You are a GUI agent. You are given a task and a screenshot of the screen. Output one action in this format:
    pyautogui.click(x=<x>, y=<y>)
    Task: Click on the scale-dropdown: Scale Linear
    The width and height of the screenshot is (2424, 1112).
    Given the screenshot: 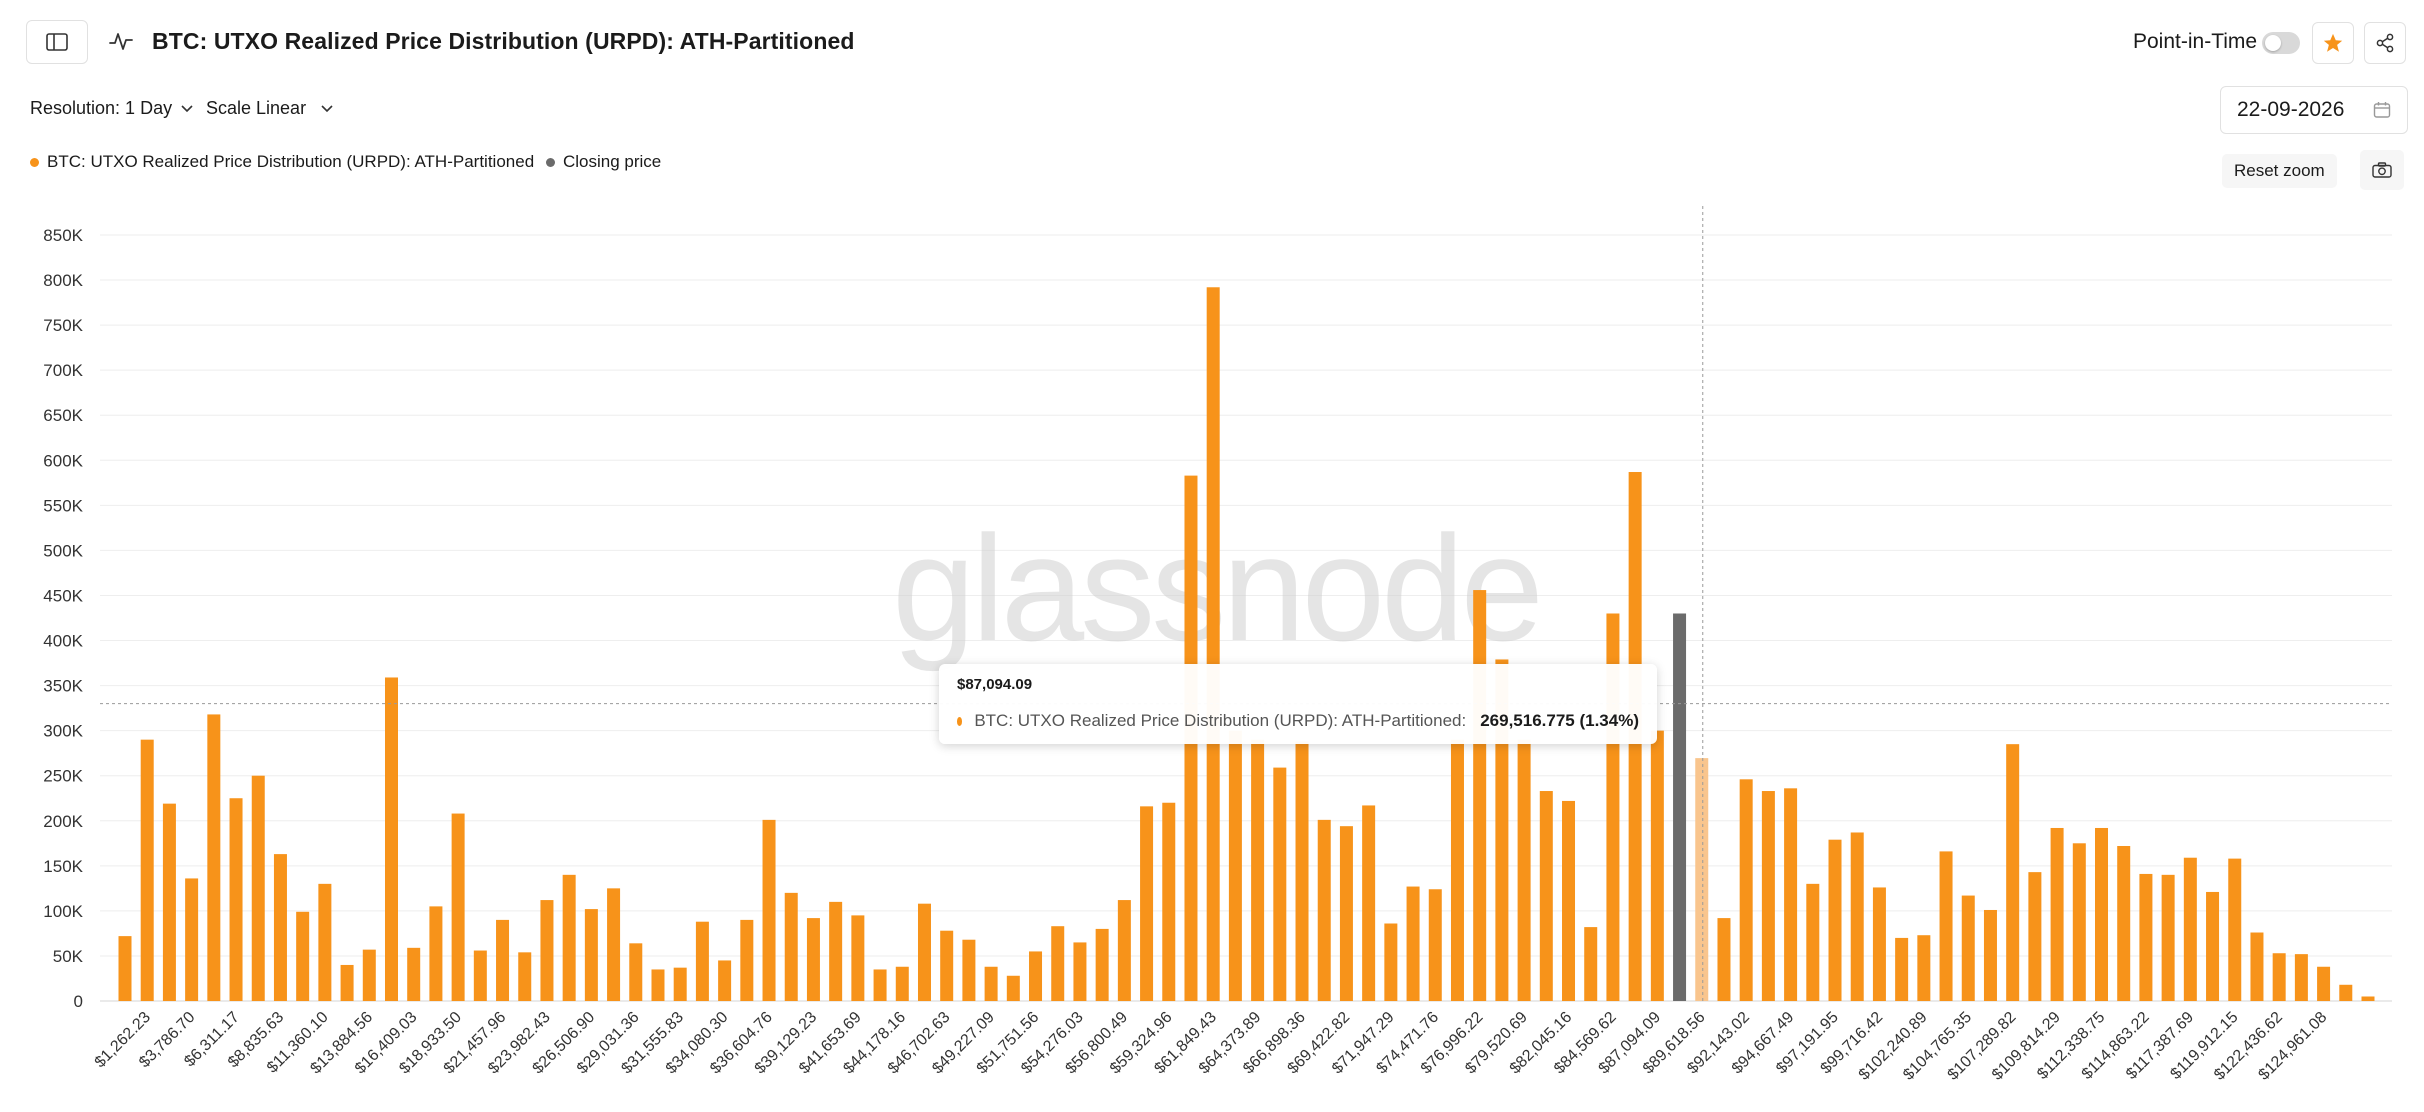 What is the action you would take?
    pyautogui.click(x=270, y=108)
    